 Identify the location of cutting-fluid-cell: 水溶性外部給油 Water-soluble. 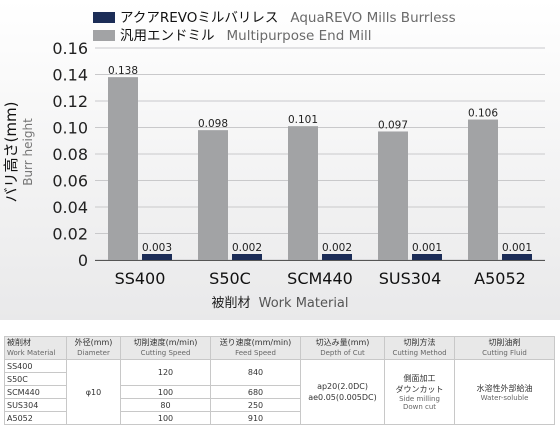
(504, 392).